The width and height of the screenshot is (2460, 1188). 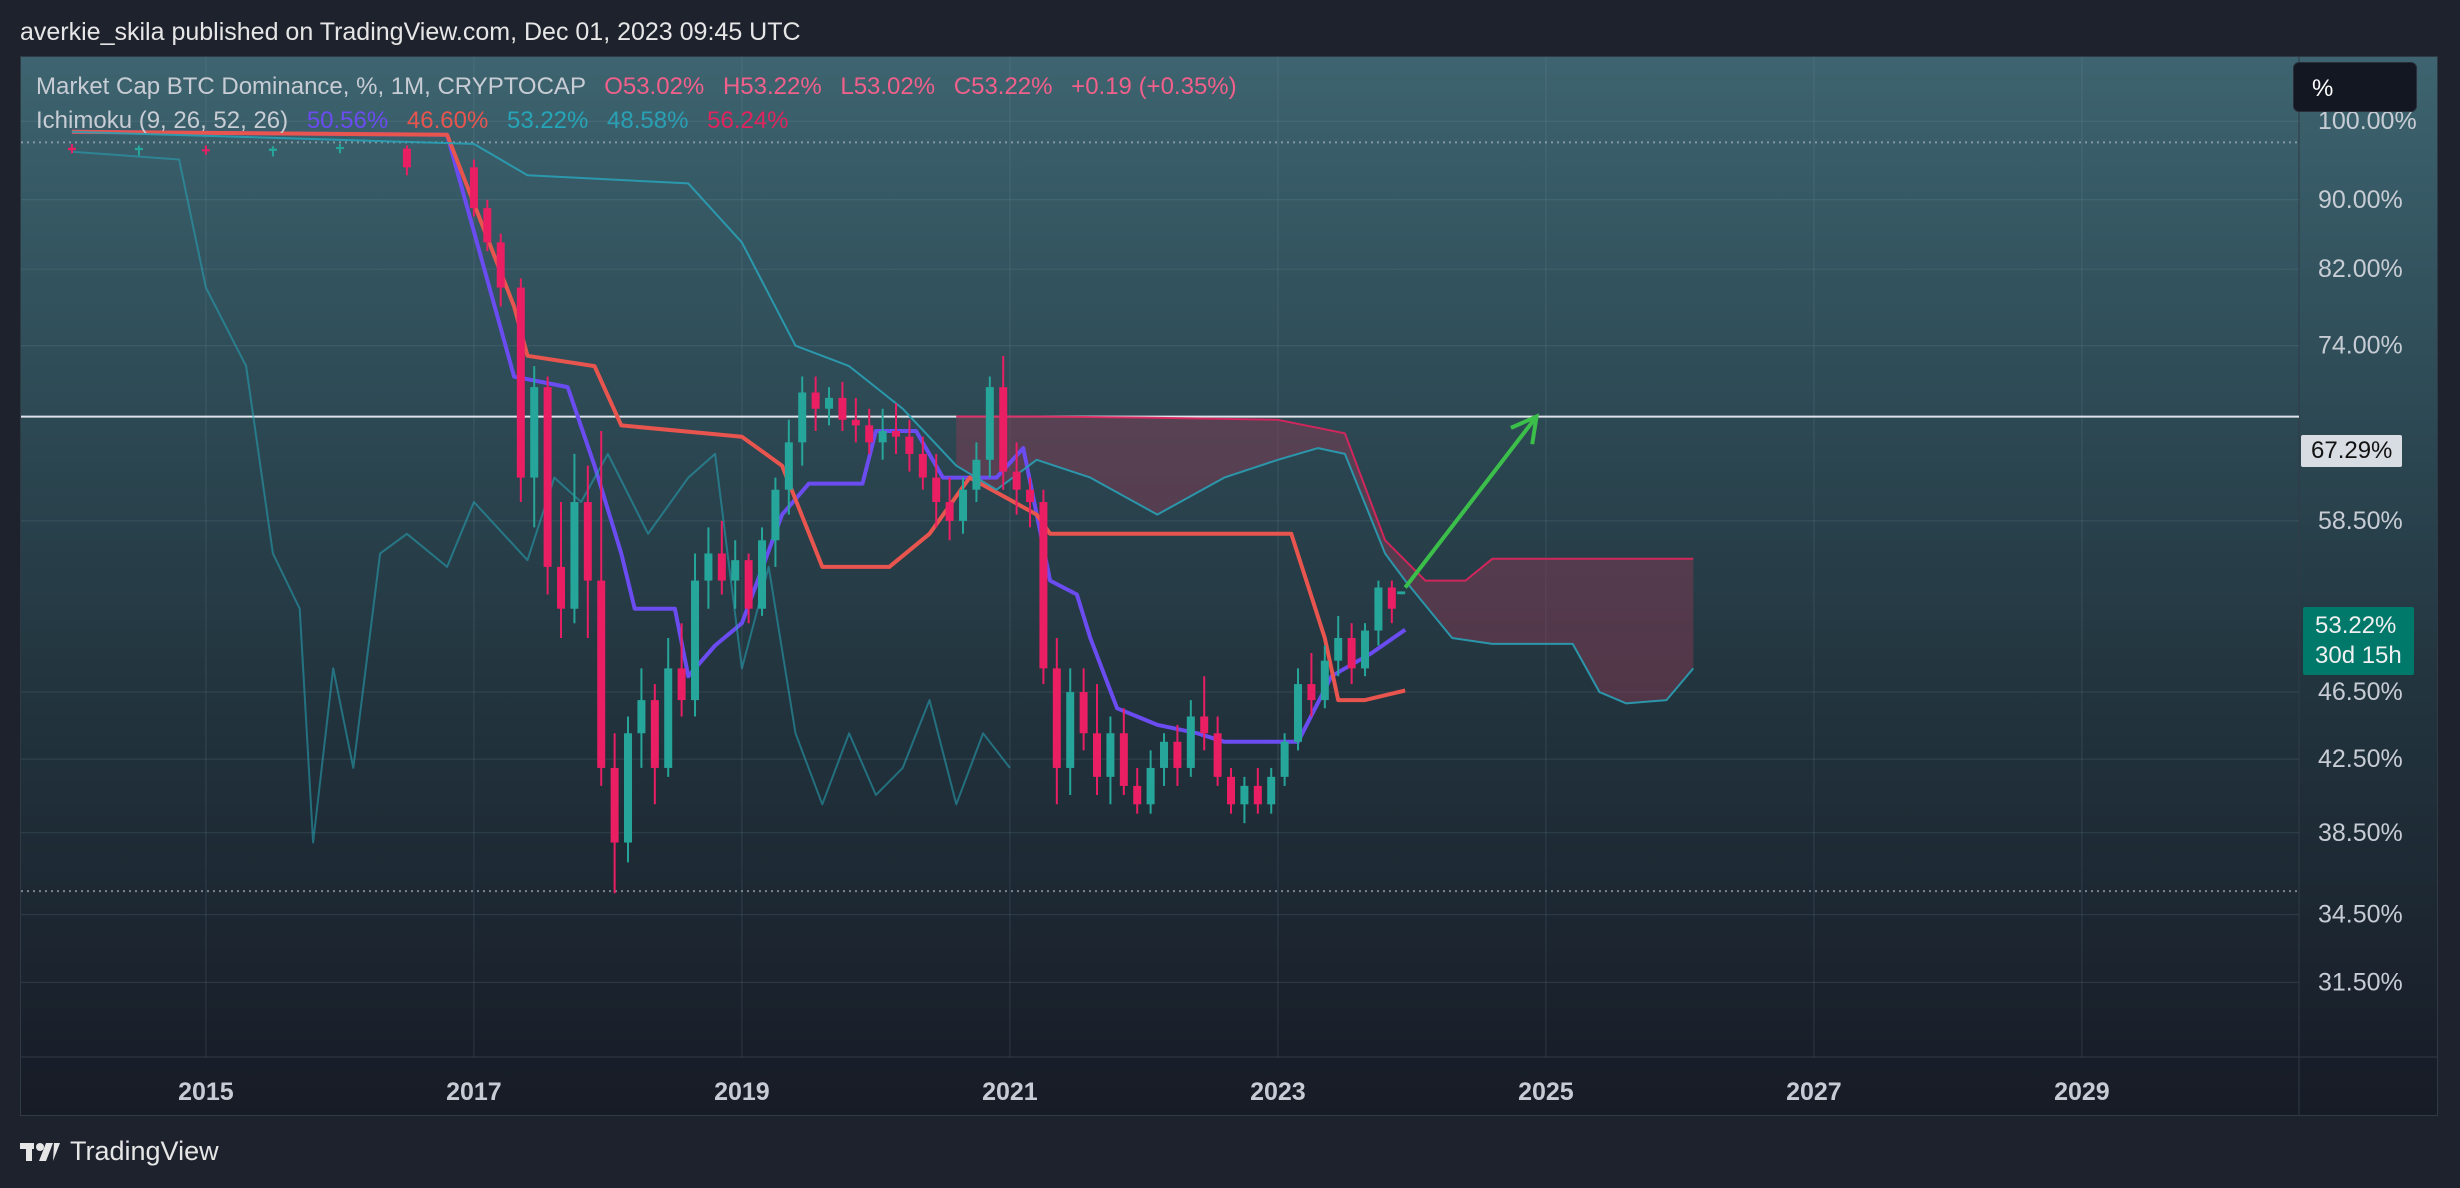 I want to click on y-tick-label: 58.50%, so click(x=2360, y=521).